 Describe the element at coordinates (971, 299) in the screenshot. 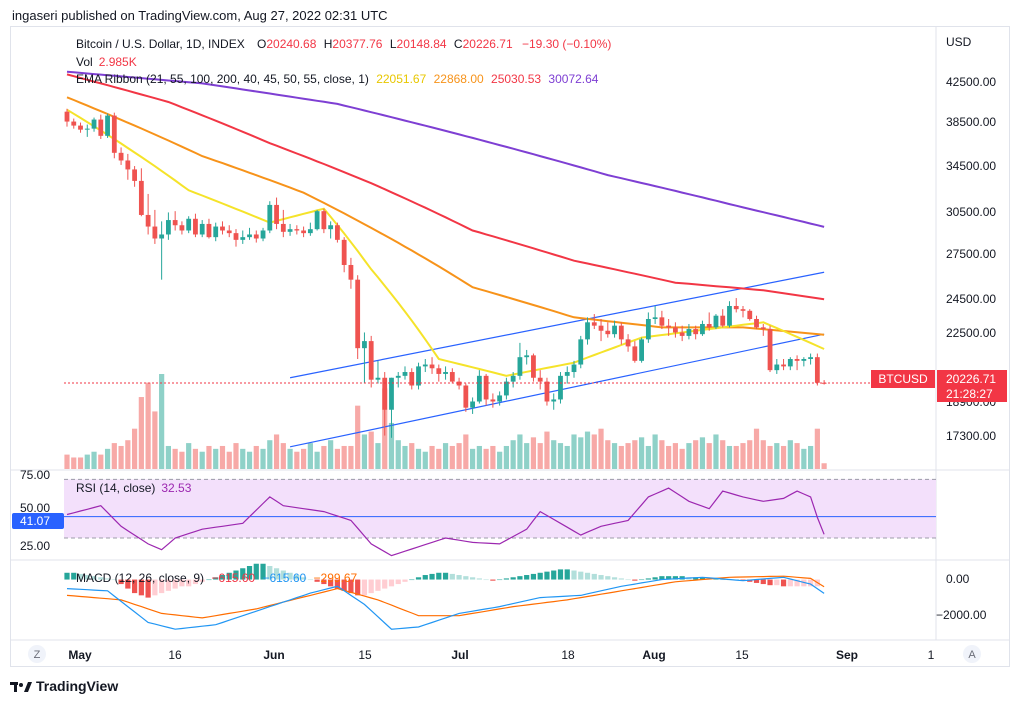

I see `price-tick: 24500.00` at that location.